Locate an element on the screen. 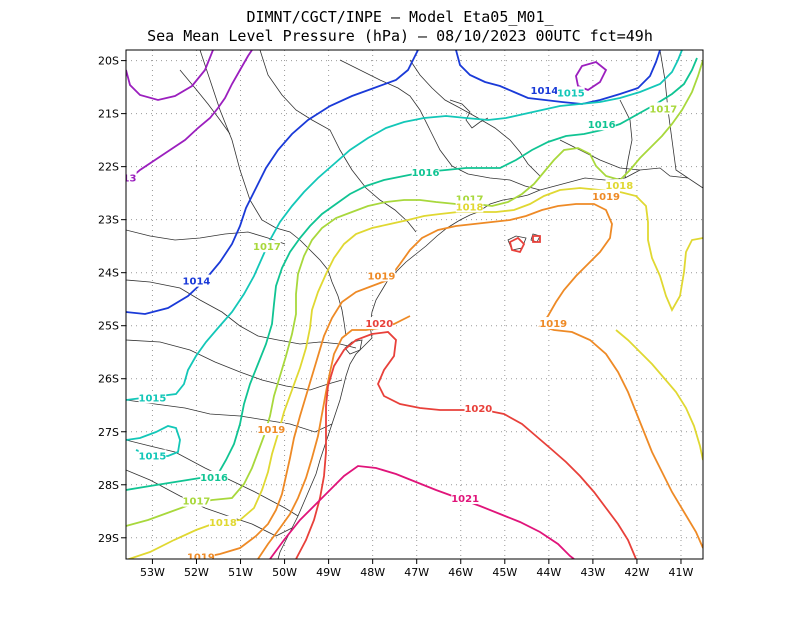 This screenshot has width=800, height=618. contour-label: 1021 is located at coordinates (465, 499).